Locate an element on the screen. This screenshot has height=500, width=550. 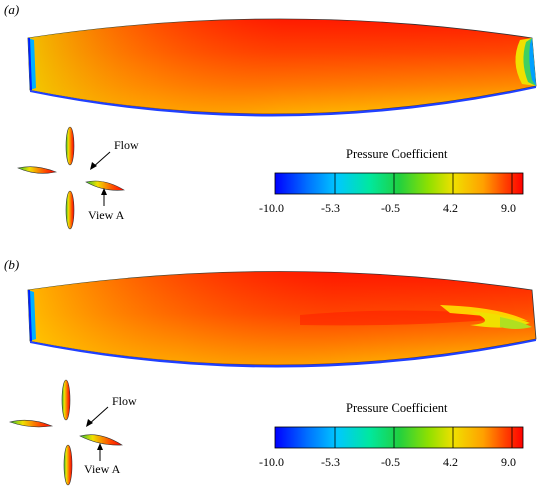
panel-label: (b) is located at coordinates (12, 264).